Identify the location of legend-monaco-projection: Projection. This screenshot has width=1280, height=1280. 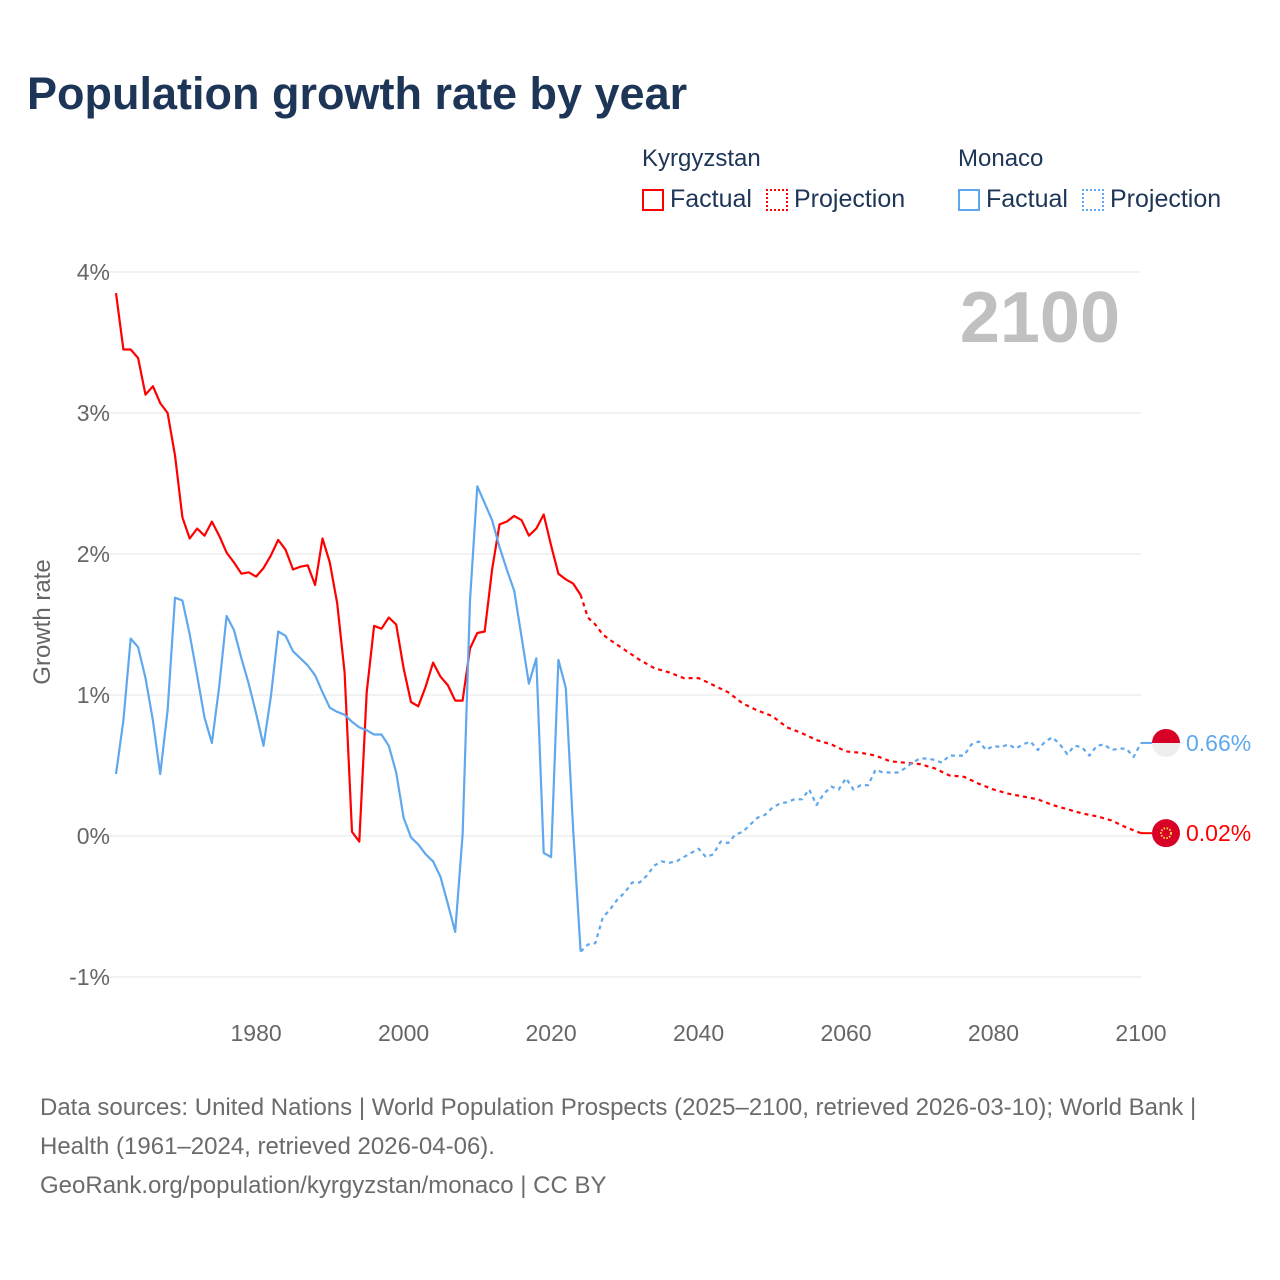
(1151, 199).